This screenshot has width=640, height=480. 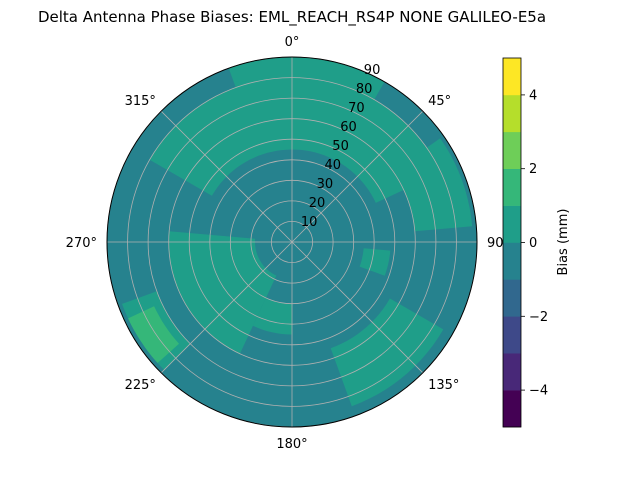 I want to click on colorbar-bands, so click(x=512, y=243).